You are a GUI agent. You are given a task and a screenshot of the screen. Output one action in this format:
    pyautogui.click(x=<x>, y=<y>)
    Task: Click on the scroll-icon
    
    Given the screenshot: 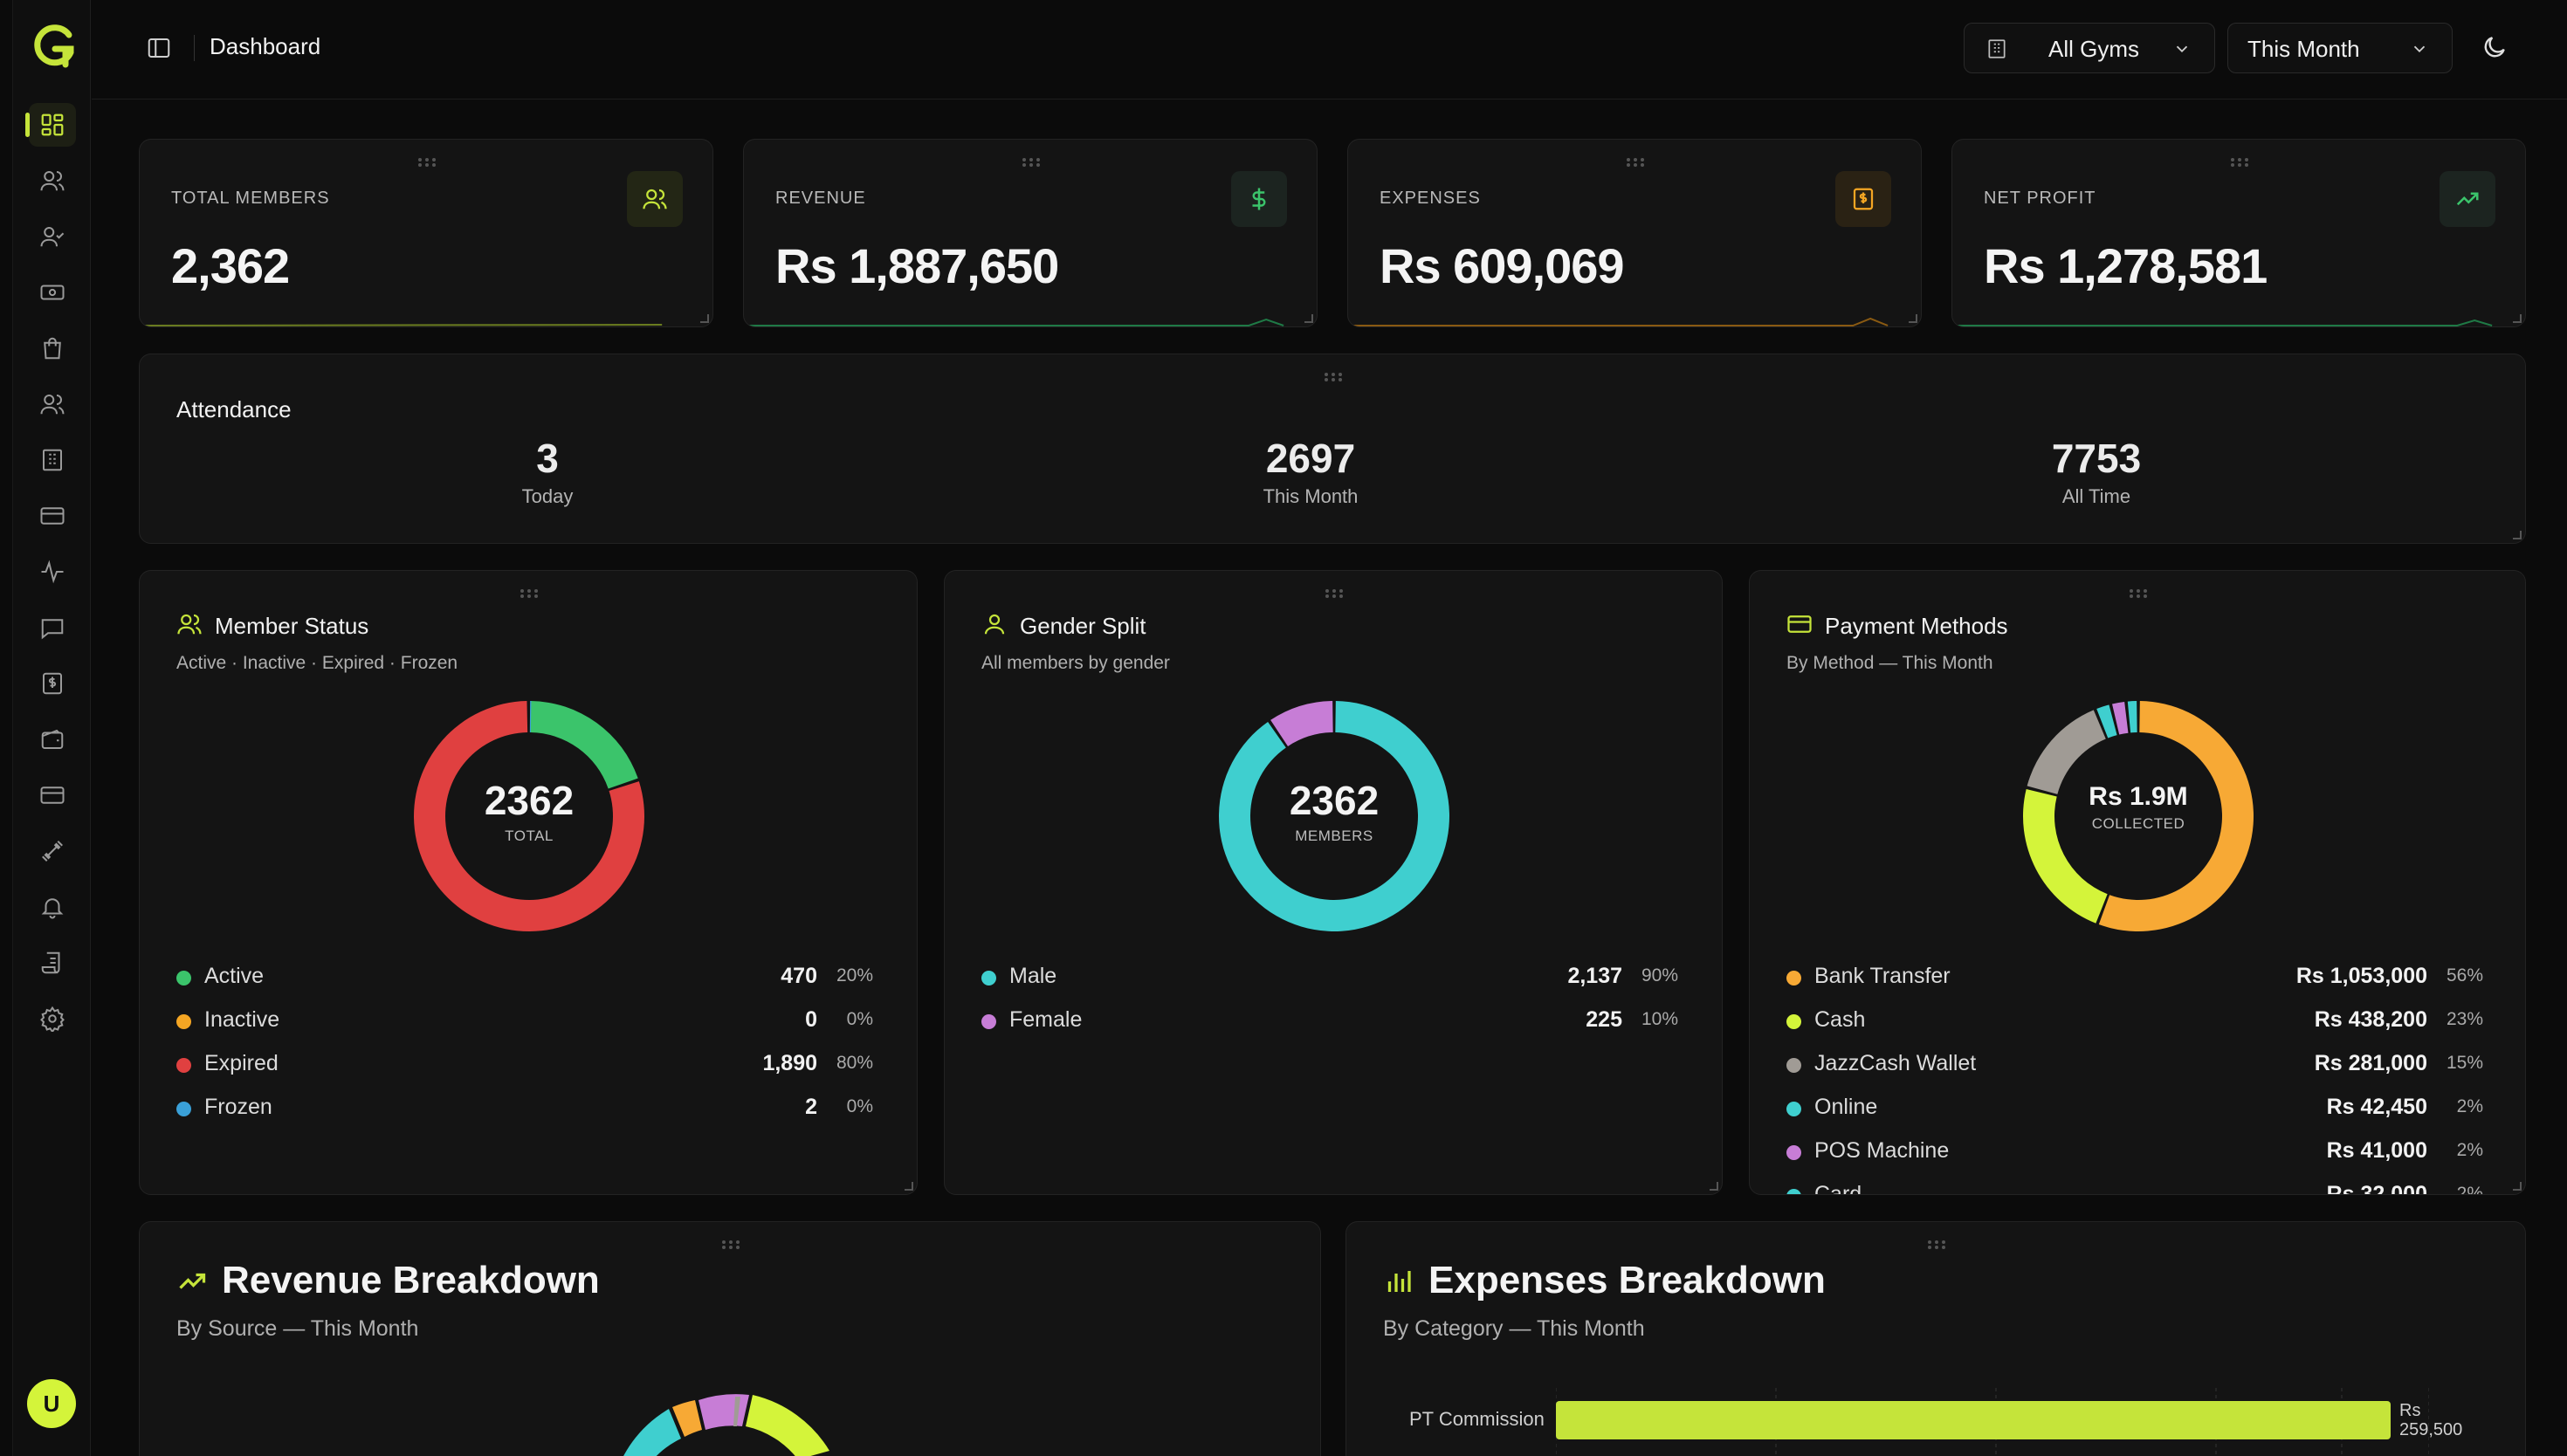 What is the action you would take?
    pyautogui.click(x=50, y=962)
    